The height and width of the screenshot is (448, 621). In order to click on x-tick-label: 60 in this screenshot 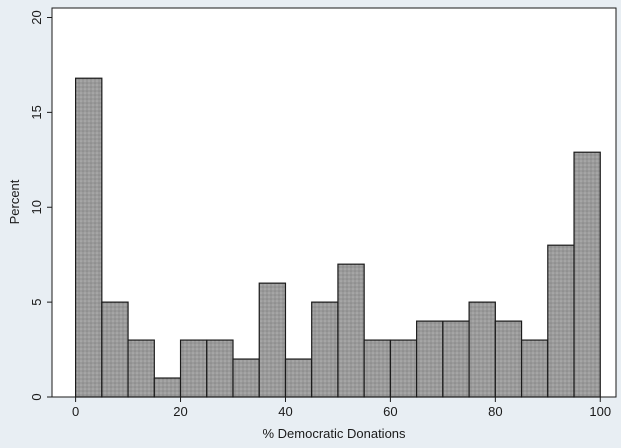, I will do `click(390, 411)`.